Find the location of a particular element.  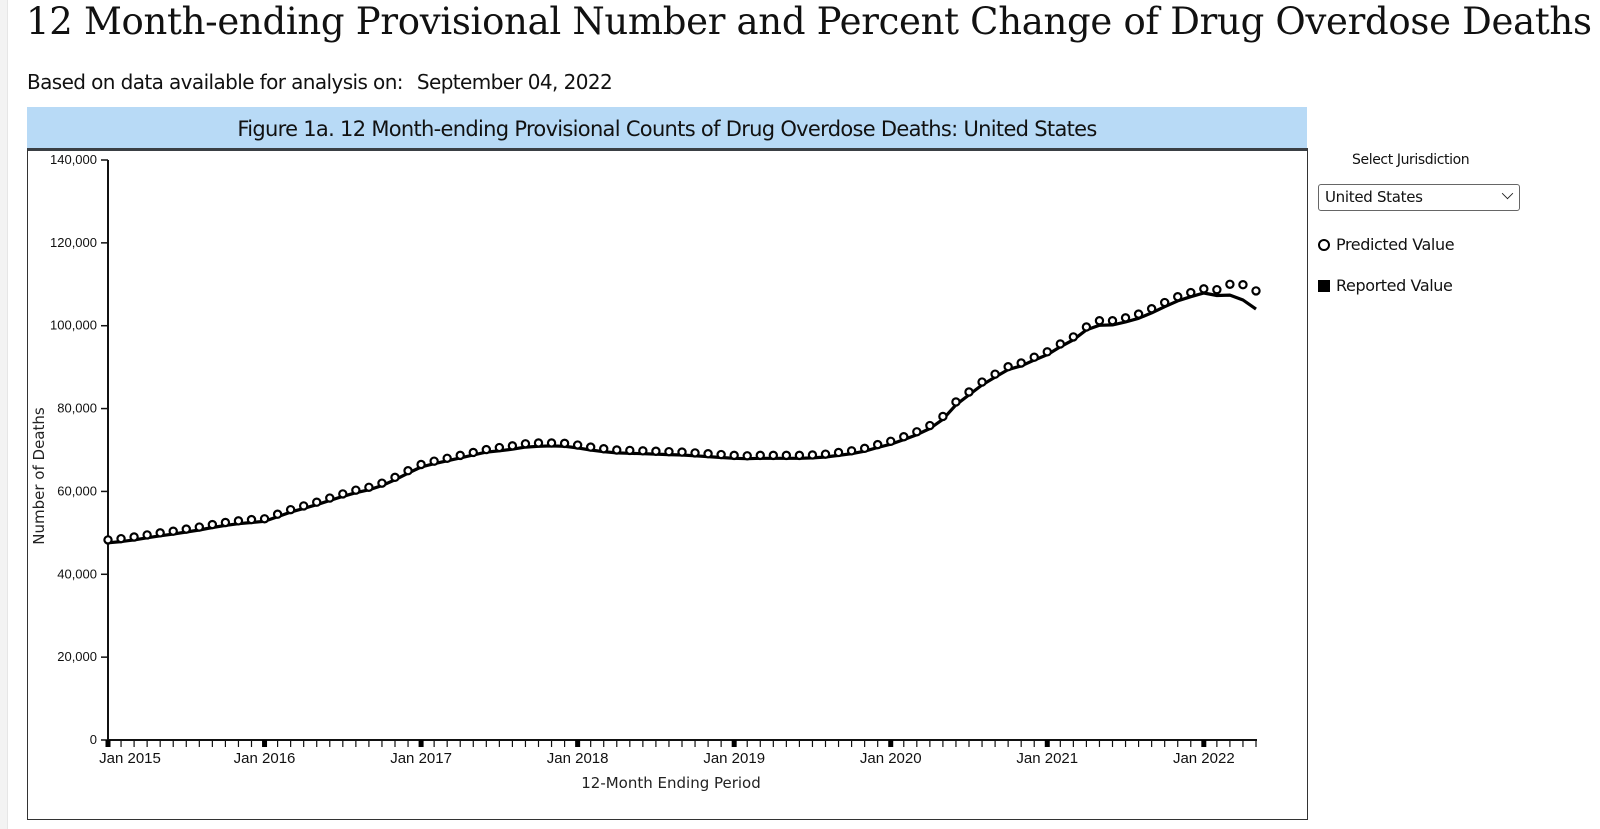

legend-reported-label: Reported Value is located at coordinates (1394, 285).